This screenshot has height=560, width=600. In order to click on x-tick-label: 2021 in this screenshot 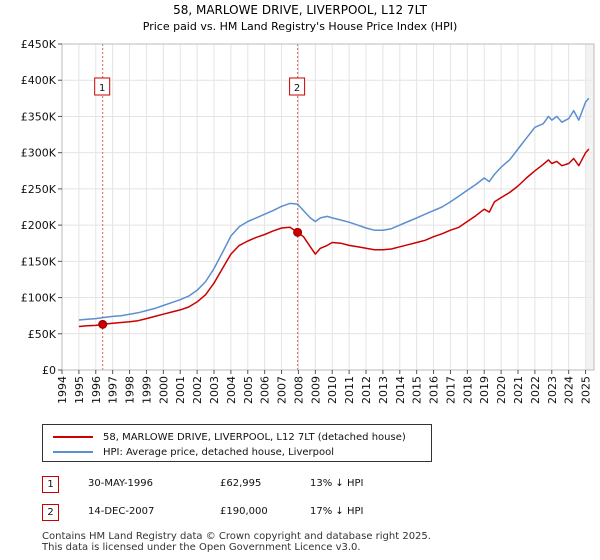, I will do `click(518, 390)`.